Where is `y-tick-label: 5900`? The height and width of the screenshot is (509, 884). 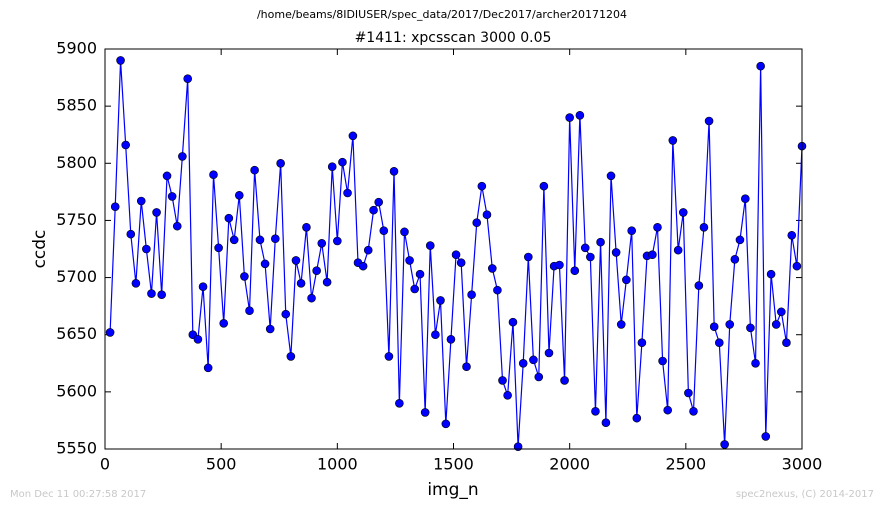
y-tick-label: 5900 is located at coordinates (76, 48).